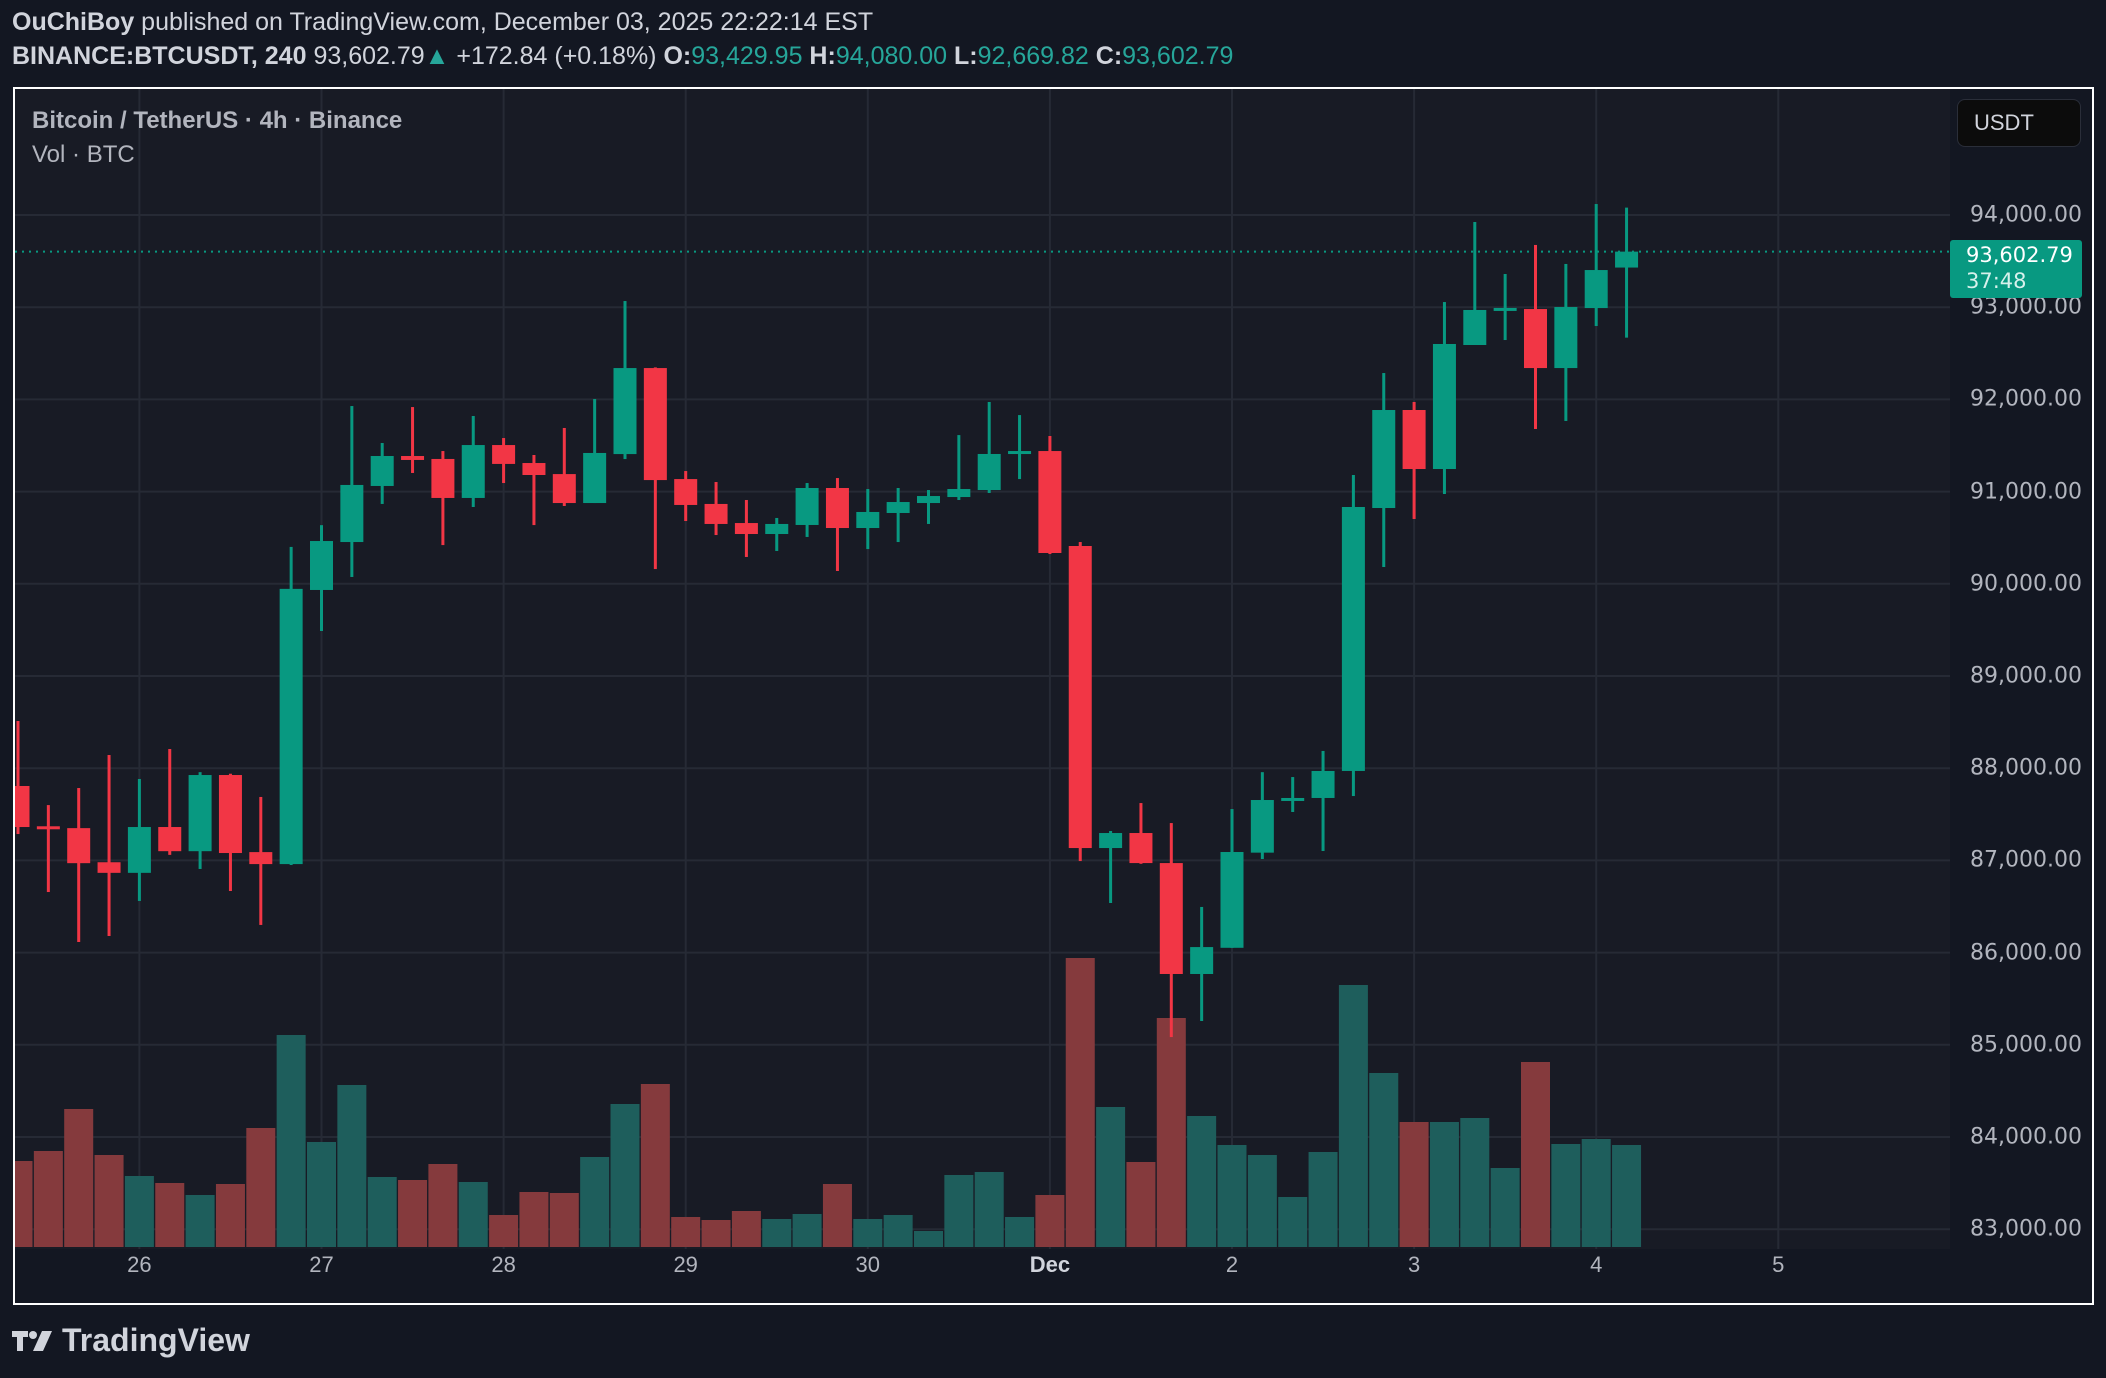  What do you see at coordinates (2026, 1045) in the screenshot?
I see `price-axis-label: 85,000.00` at bounding box center [2026, 1045].